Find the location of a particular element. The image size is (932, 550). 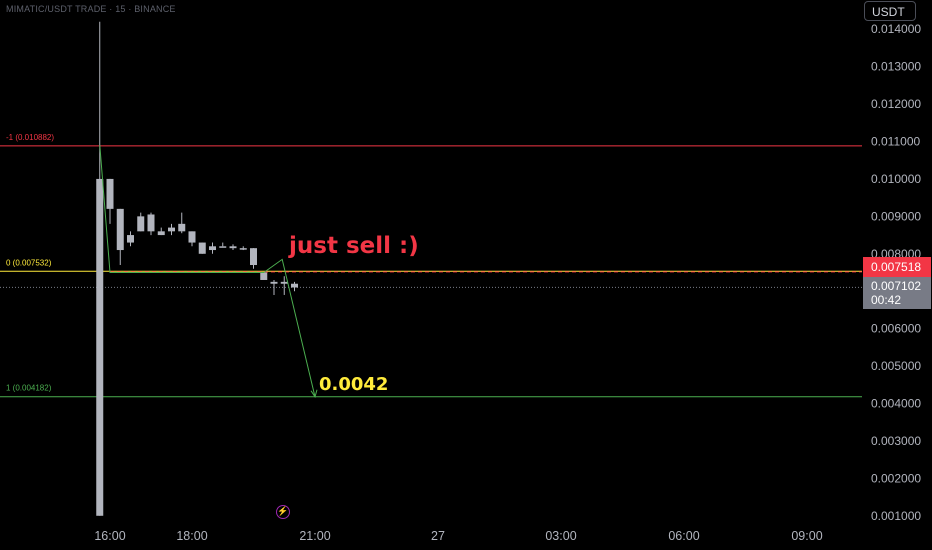

price-tick-label: 0.004000 is located at coordinates (896, 404).